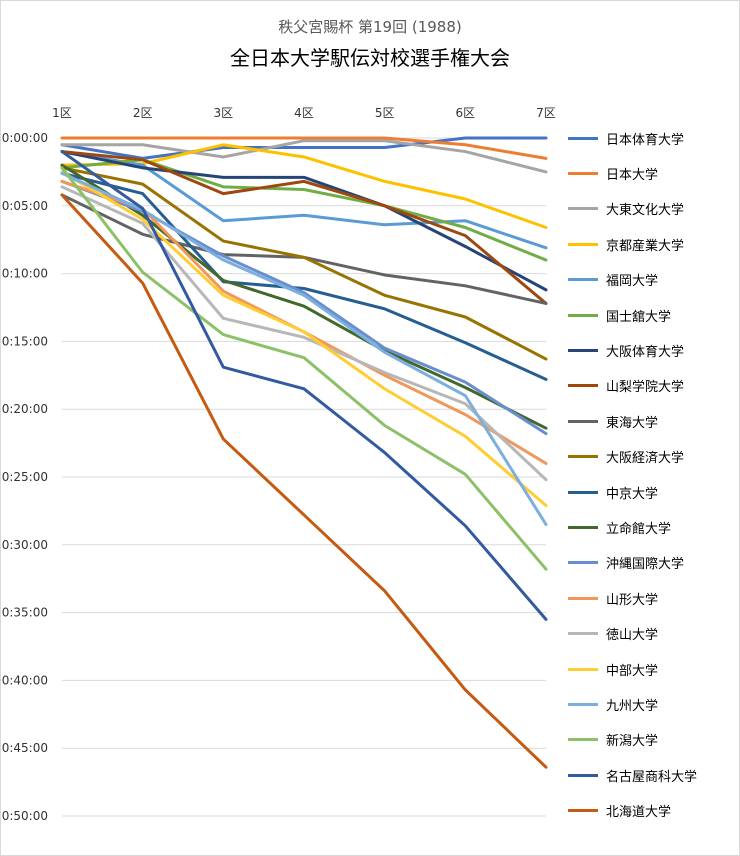  Describe the element at coordinates (632, 600) in the screenshot. I see `legend-label: 山形大学` at that location.